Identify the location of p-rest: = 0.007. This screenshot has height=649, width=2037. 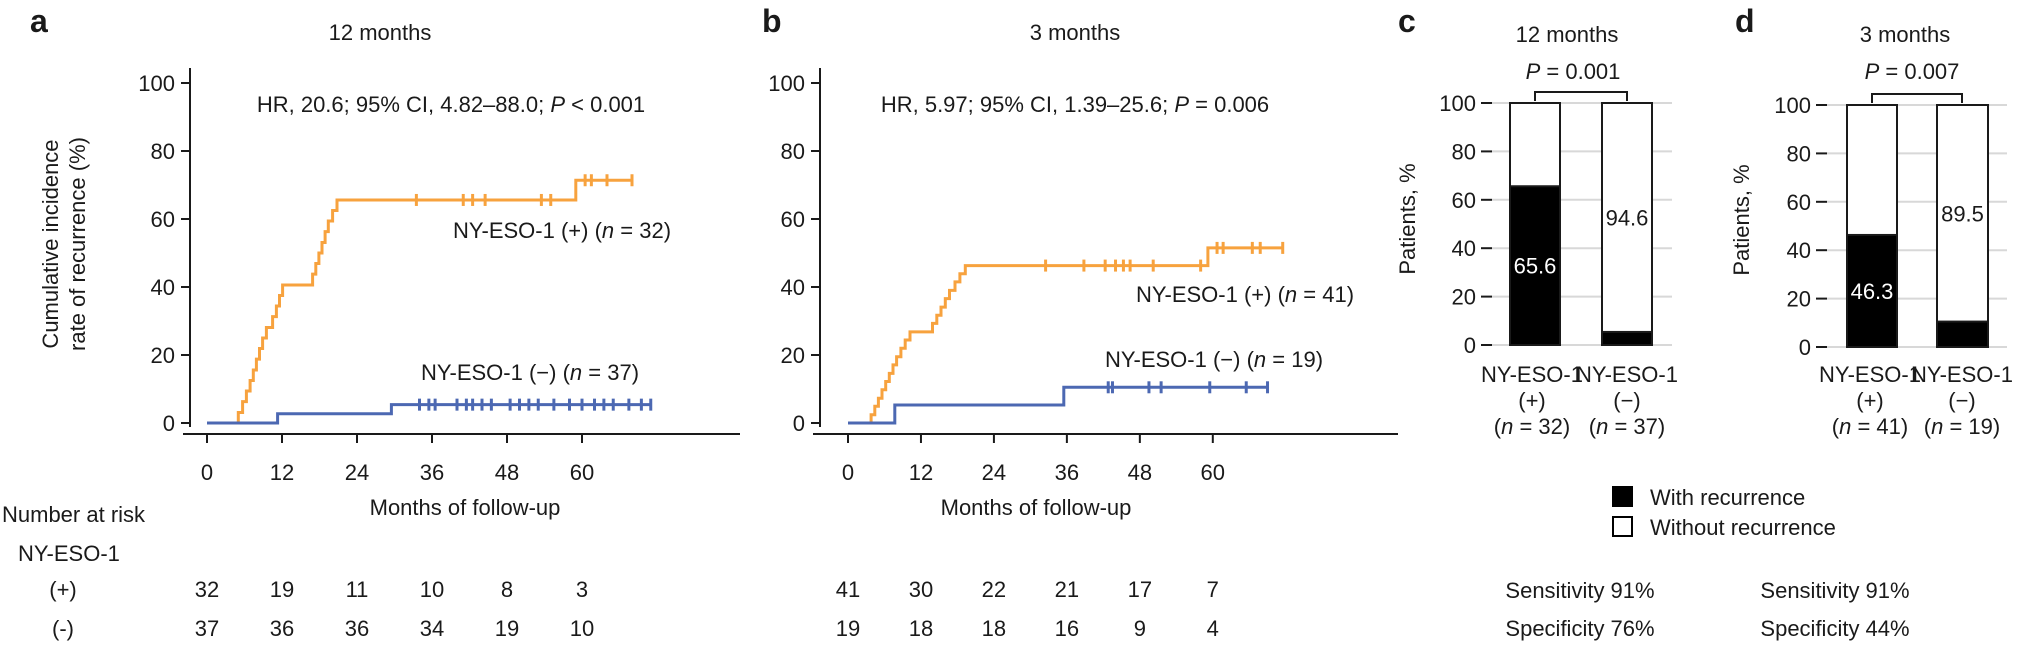
(1919, 71).